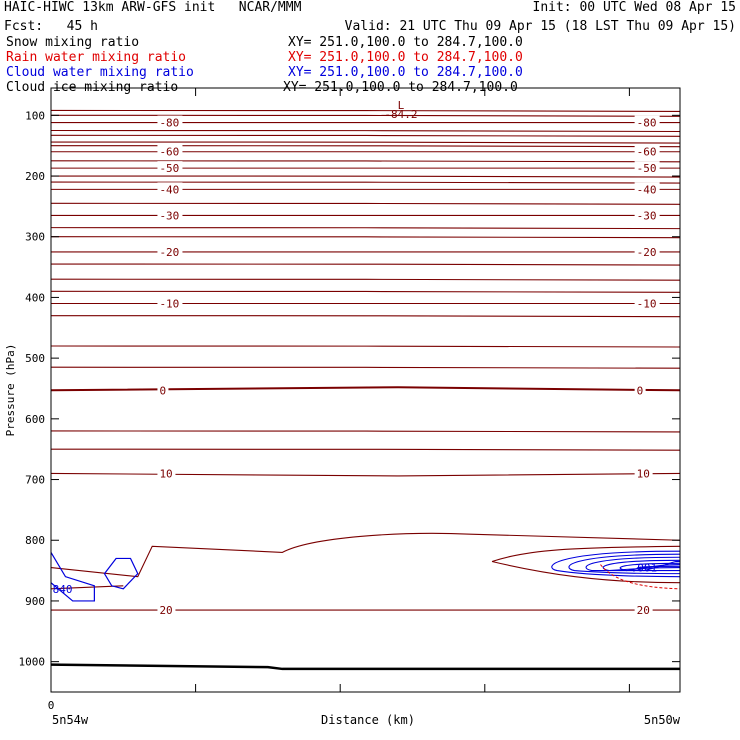  I want to click on y-tick-label: 800, so click(35, 540).